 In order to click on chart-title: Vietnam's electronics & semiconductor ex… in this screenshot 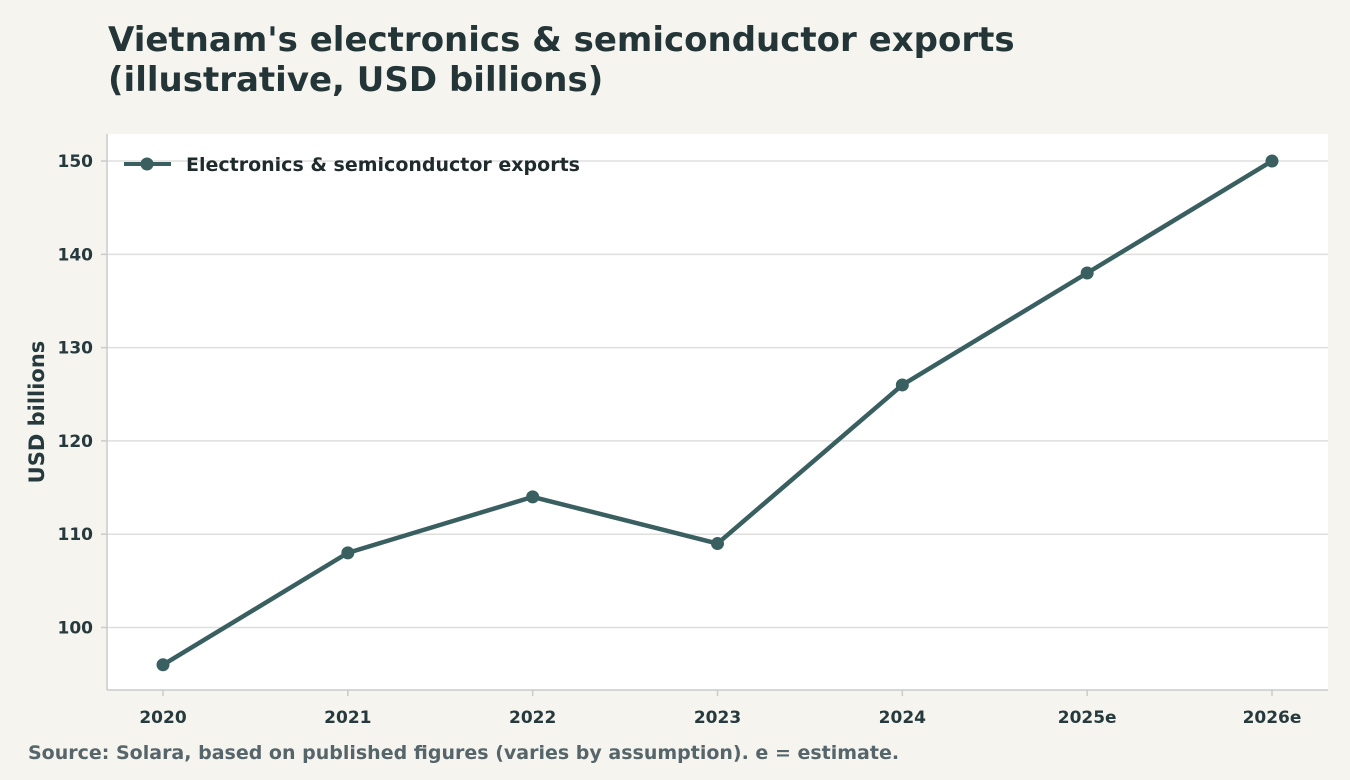, I will do `click(561, 60)`.